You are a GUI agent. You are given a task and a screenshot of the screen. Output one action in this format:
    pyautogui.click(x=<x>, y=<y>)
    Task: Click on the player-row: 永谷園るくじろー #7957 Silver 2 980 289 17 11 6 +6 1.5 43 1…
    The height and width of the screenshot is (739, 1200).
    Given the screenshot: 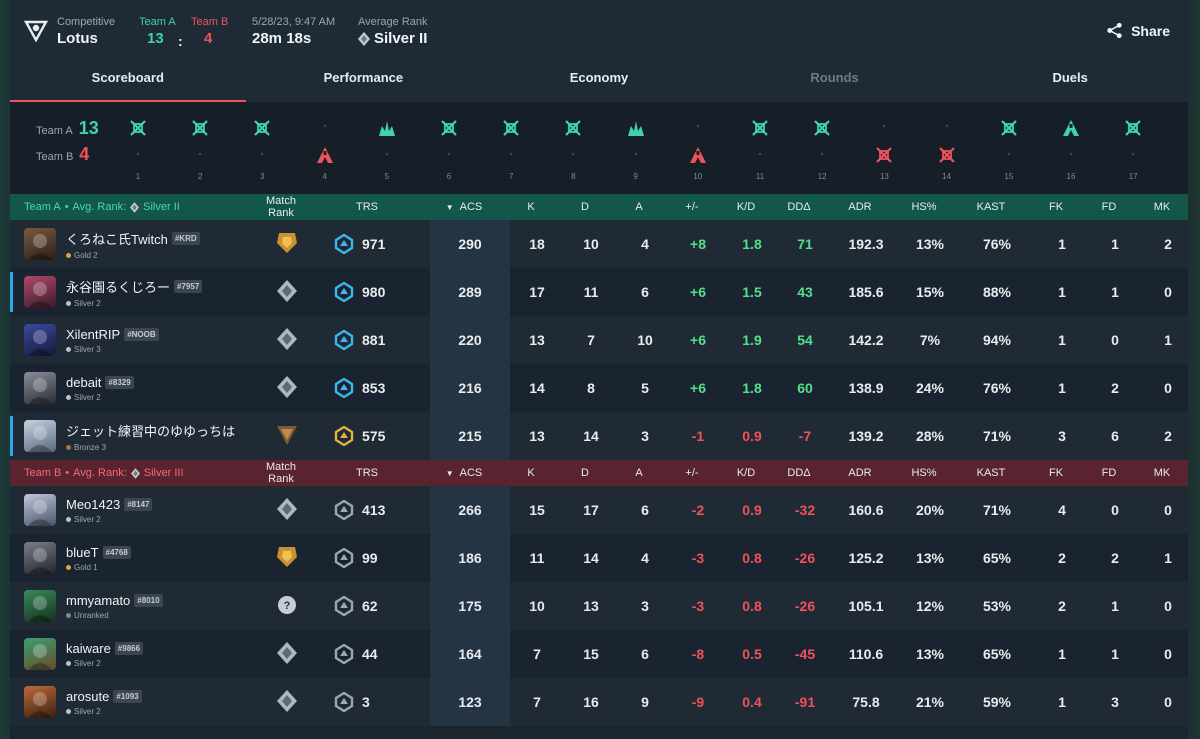 What is the action you would take?
    pyautogui.click(x=599, y=292)
    